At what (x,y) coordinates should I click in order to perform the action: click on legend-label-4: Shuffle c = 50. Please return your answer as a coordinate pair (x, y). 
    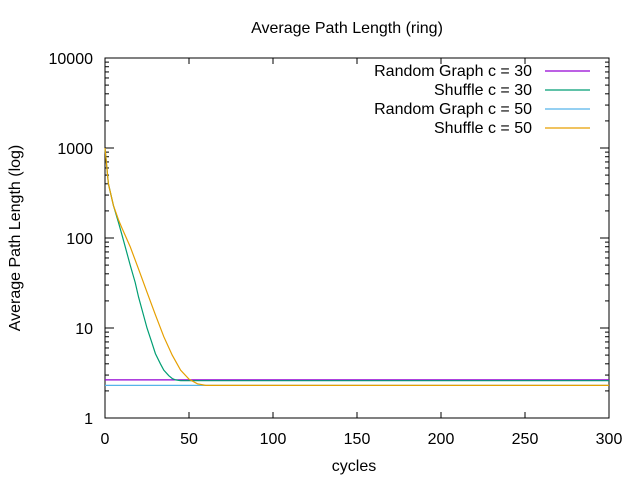
    Looking at the image, I should click on (483, 128).